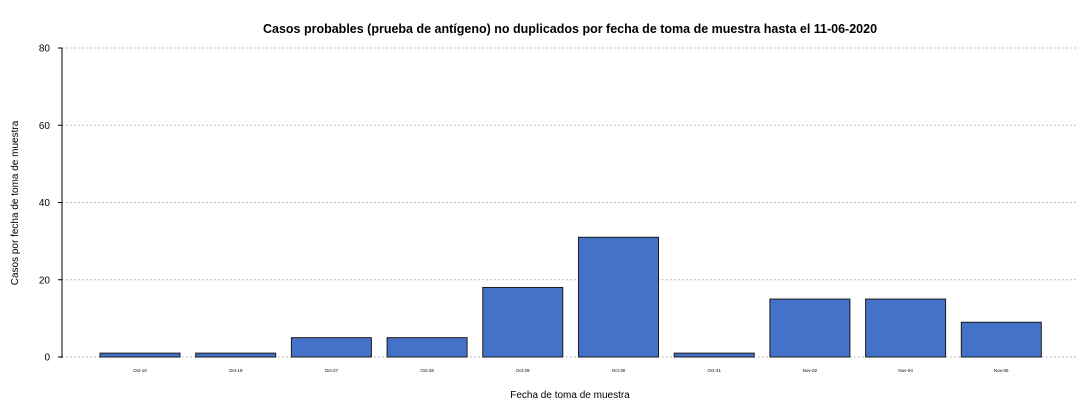 The height and width of the screenshot is (417, 1092). Describe the element at coordinates (140, 370) in the screenshot. I see `x-tick-label: Oct-10` at that location.